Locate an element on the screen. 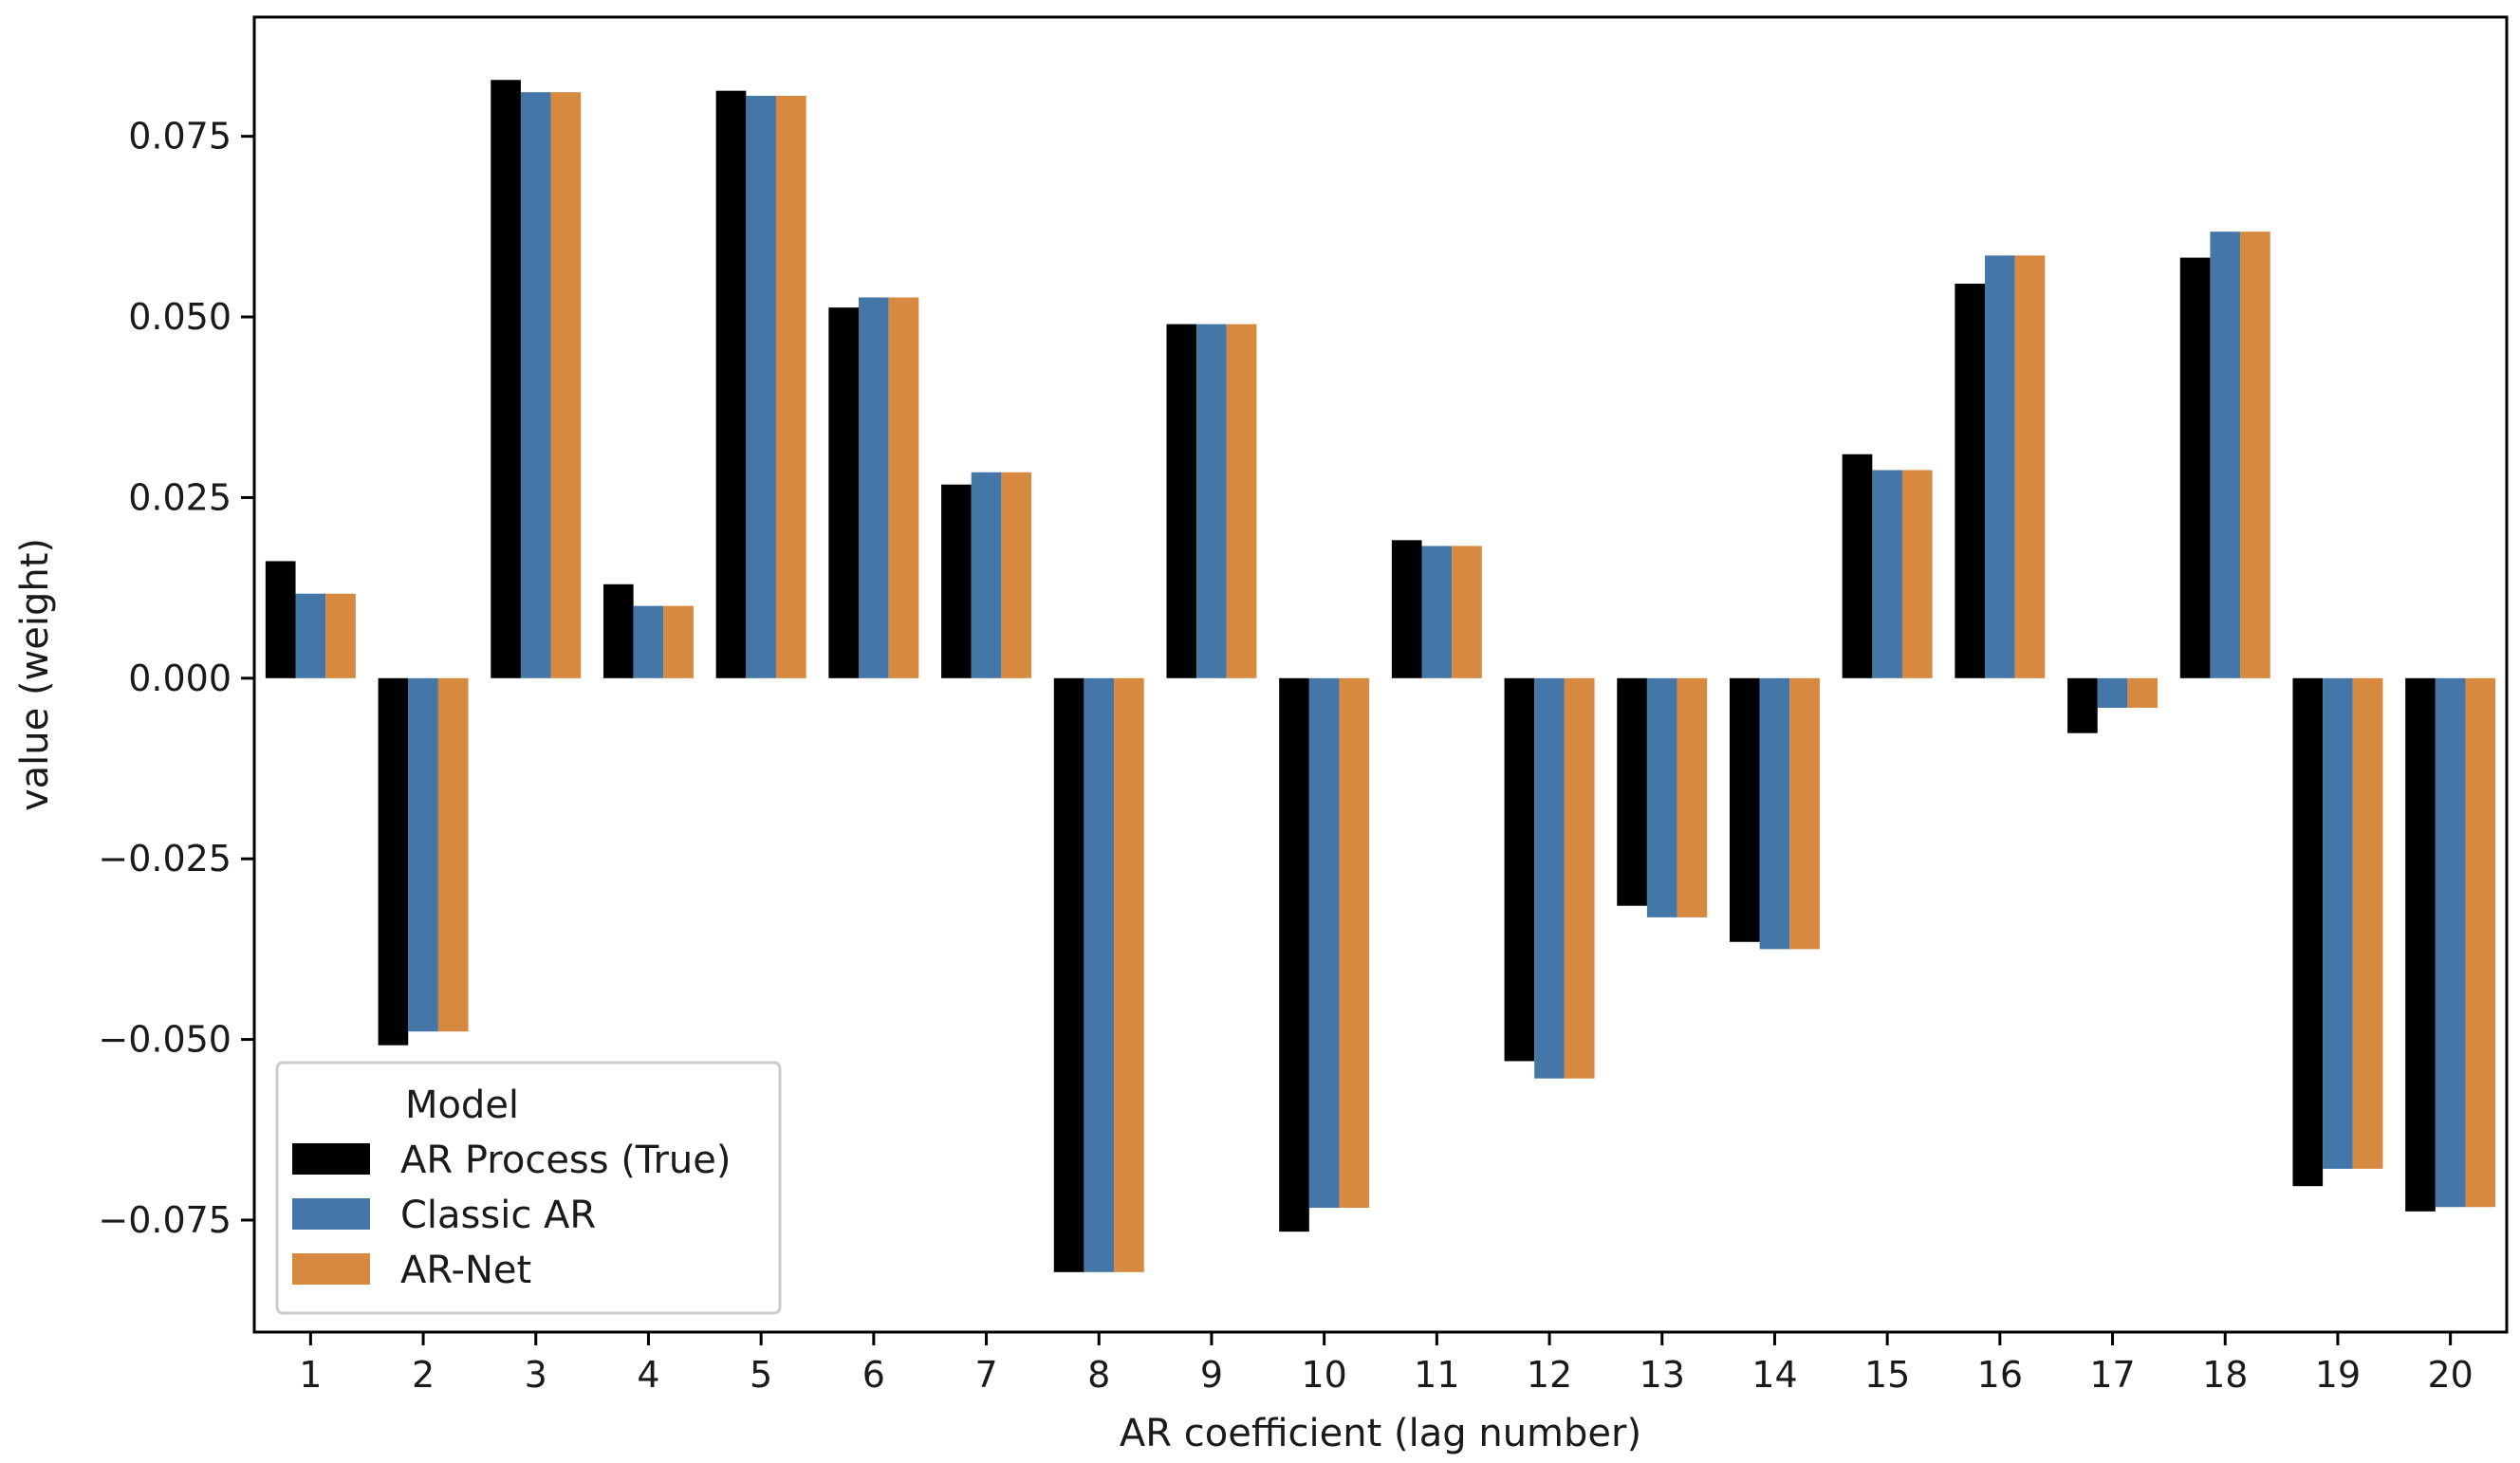 This screenshot has width=2520, height=1463. y-tick-label: −0.050 is located at coordinates (165, 1040).